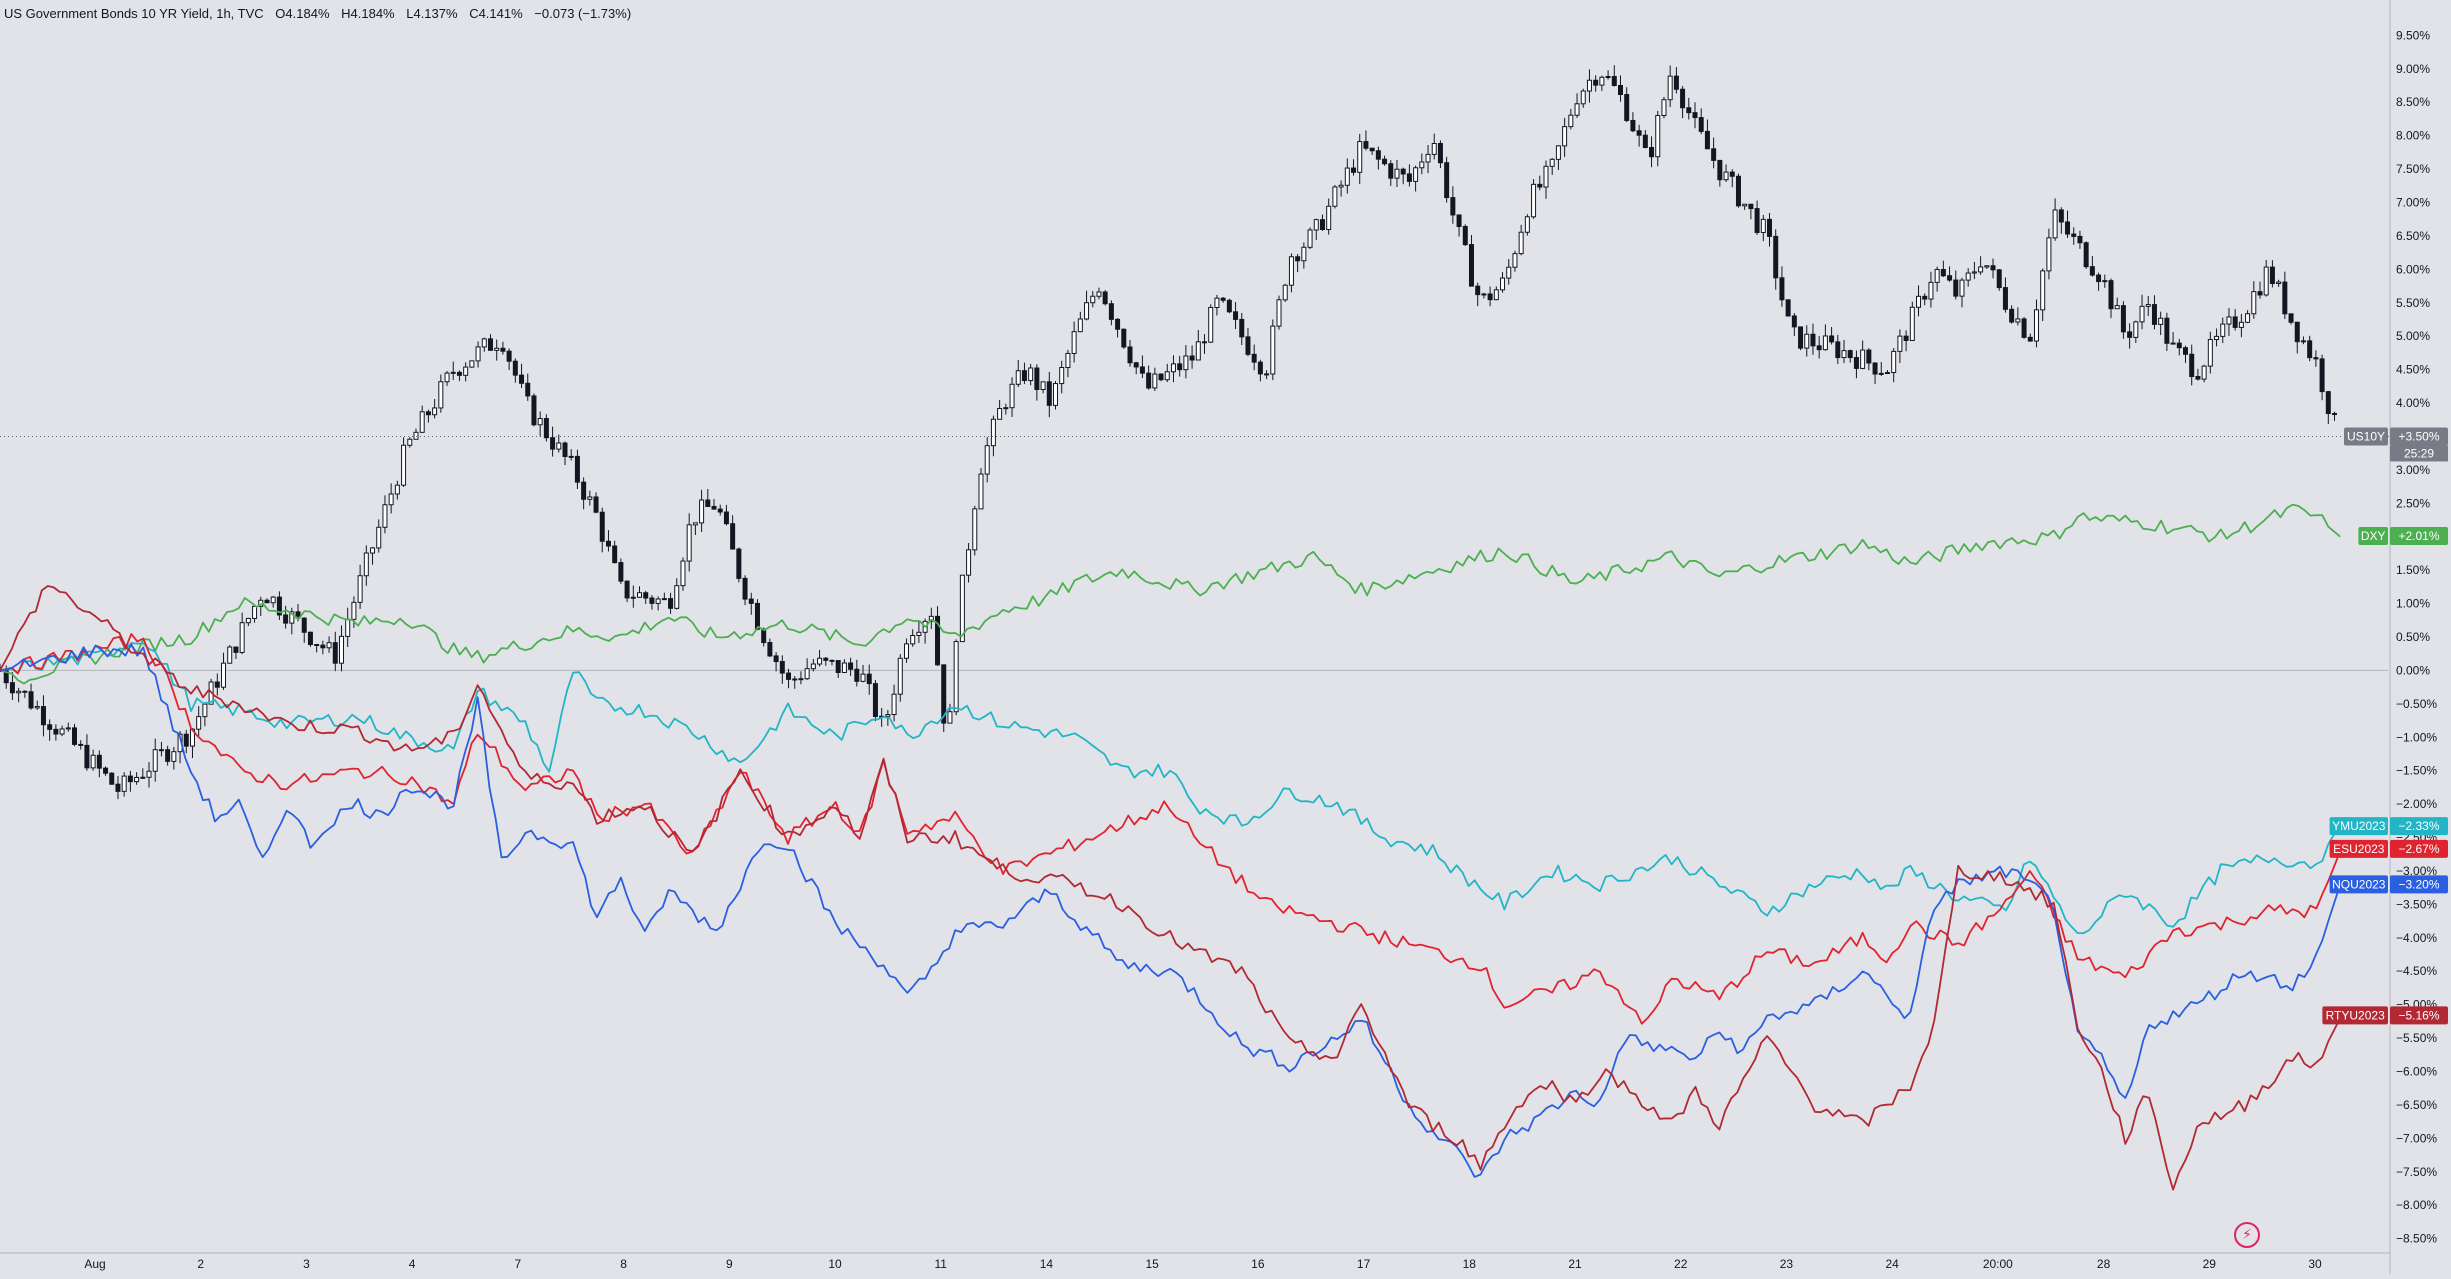 The height and width of the screenshot is (1279, 2451). What do you see at coordinates (2413, 637) in the screenshot?
I see `price-tick-label: 0.50%` at bounding box center [2413, 637].